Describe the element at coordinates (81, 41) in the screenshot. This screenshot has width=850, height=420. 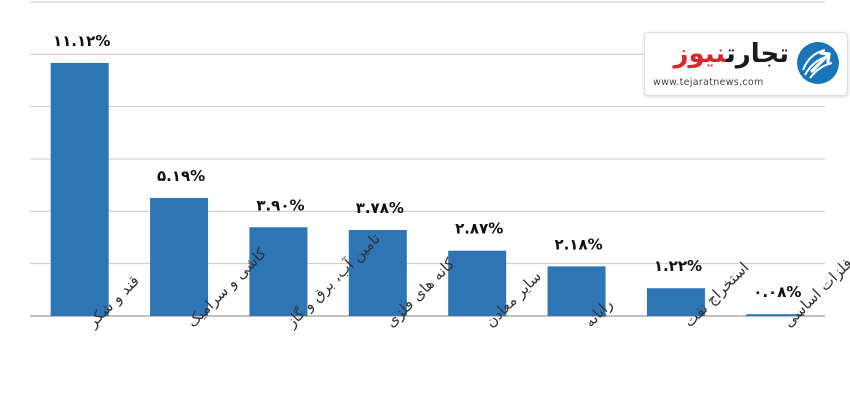
I see `data-label: ۱۱.۱۲%` at that location.